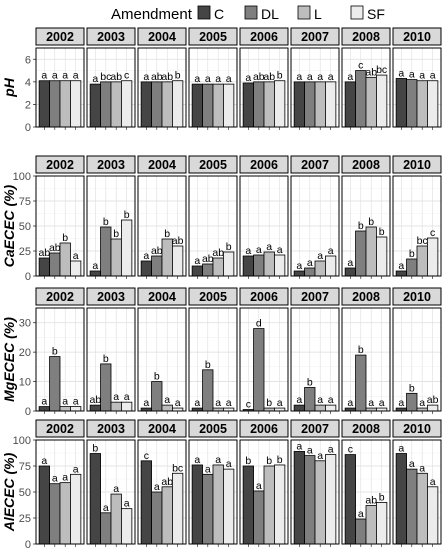 This screenshot has height=550, width=448. I want to click on strip-label: 2004, so click(162, 165).